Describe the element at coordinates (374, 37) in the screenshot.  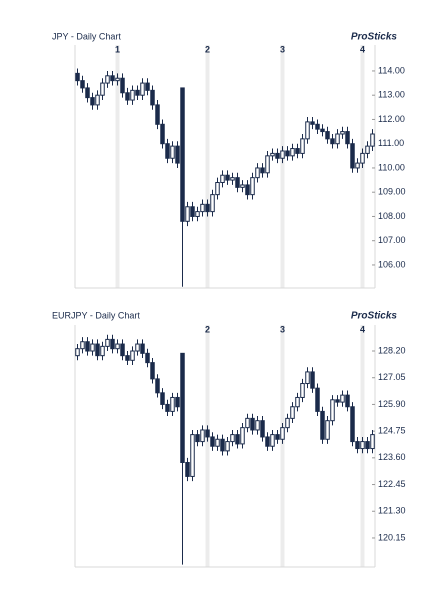
I see `brand: ProSticks` at that location.